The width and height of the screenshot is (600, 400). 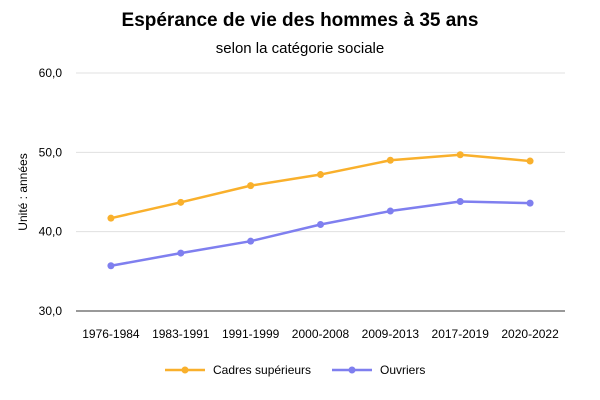 I want to click on legend: Cadres supérieurs Ouvriers, so click(x=295, y=370).